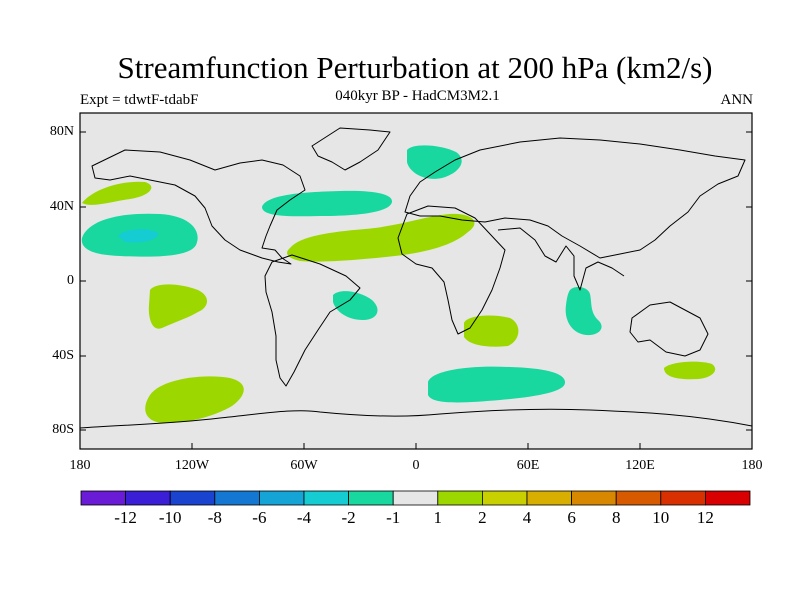 The width and height of the screenshot is (800, 600). I want to click on colorbar-label: 6, so click(571, 517).